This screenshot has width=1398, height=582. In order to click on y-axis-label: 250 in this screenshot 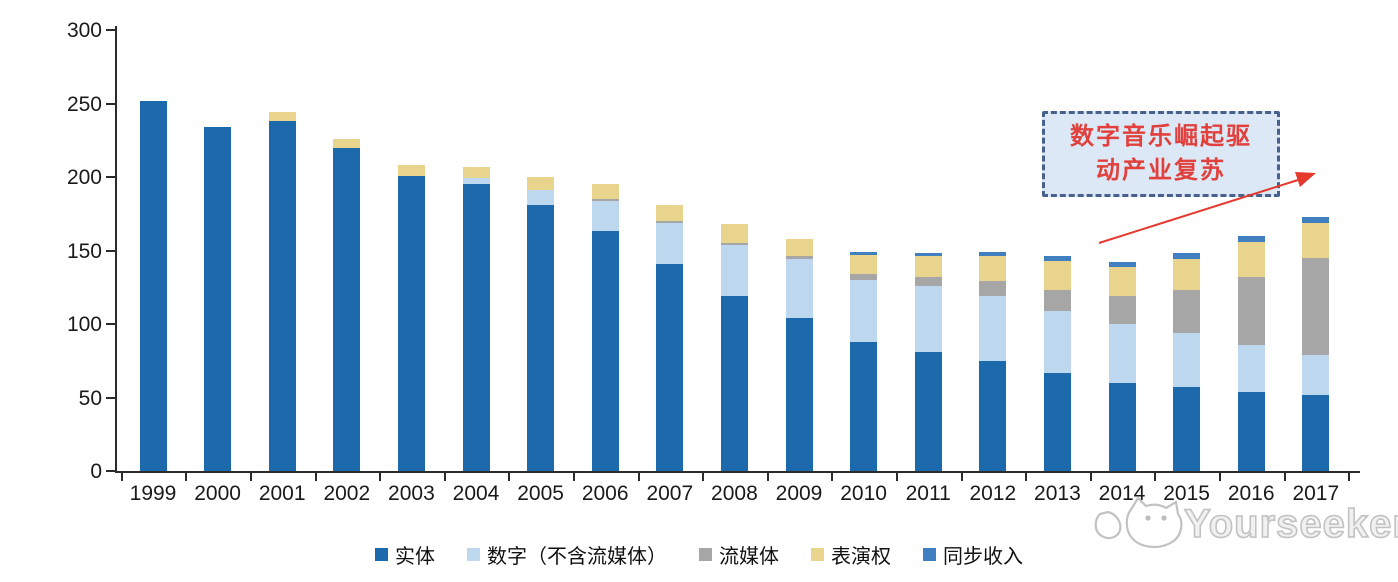, I will do `click(84, 104)`.